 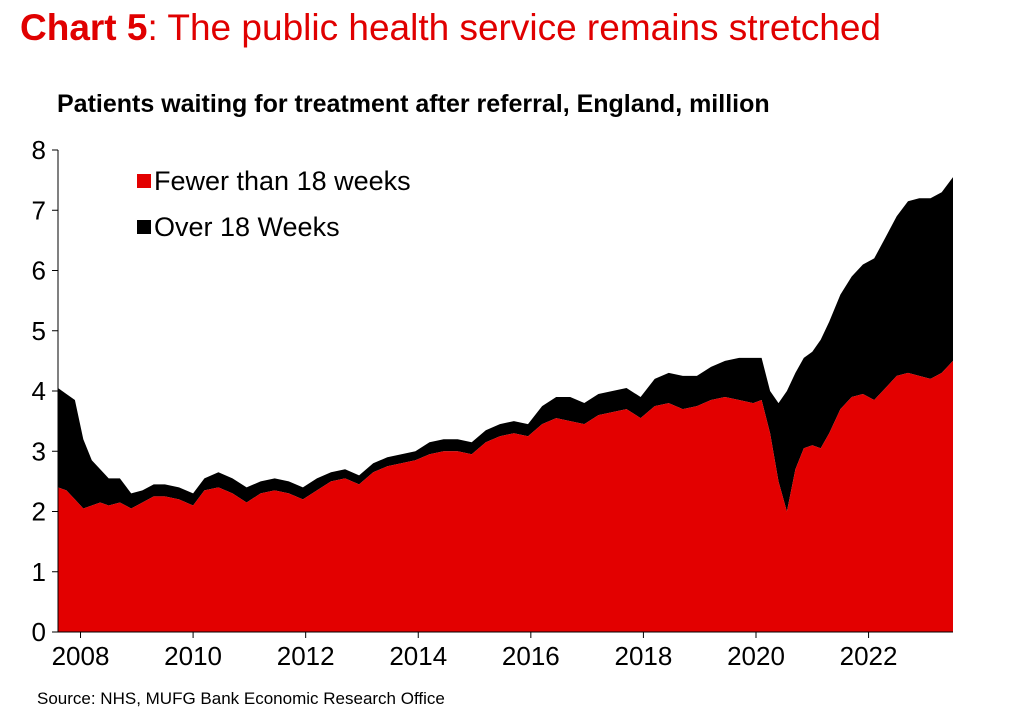 I want to click on y-tick-label: 7, so click(x=39, y=210).